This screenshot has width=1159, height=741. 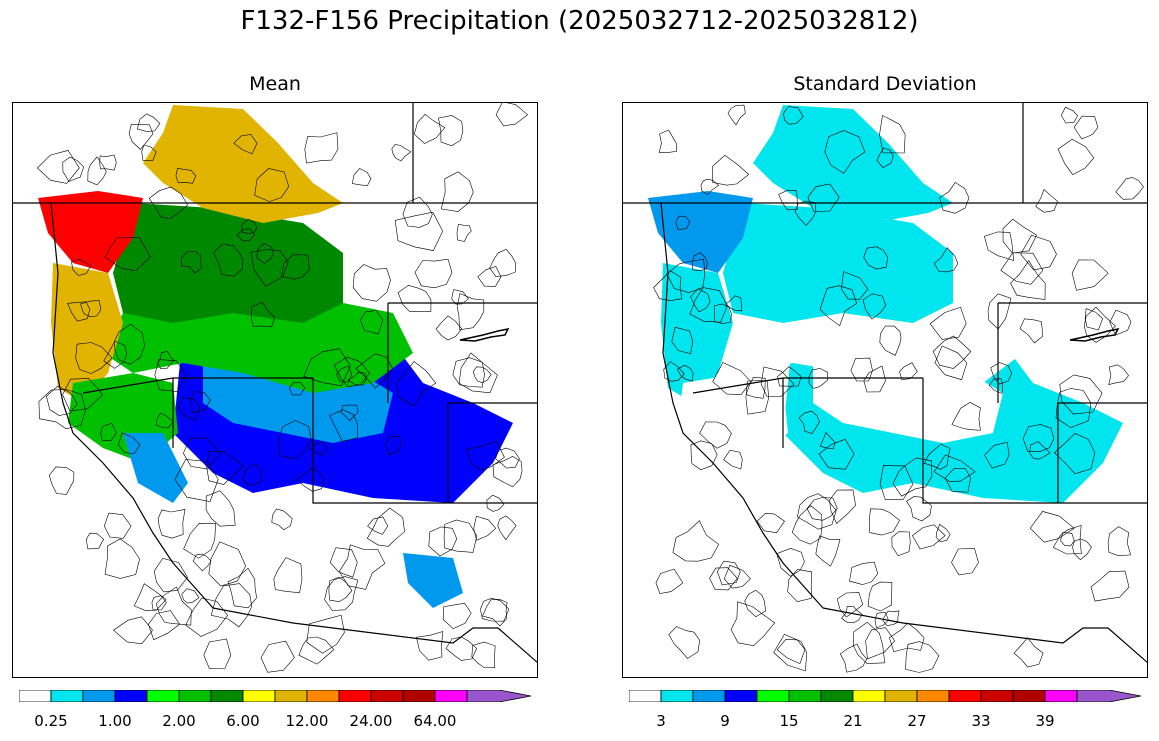 I want to click on lake-outline, so click(x=484, y=334).